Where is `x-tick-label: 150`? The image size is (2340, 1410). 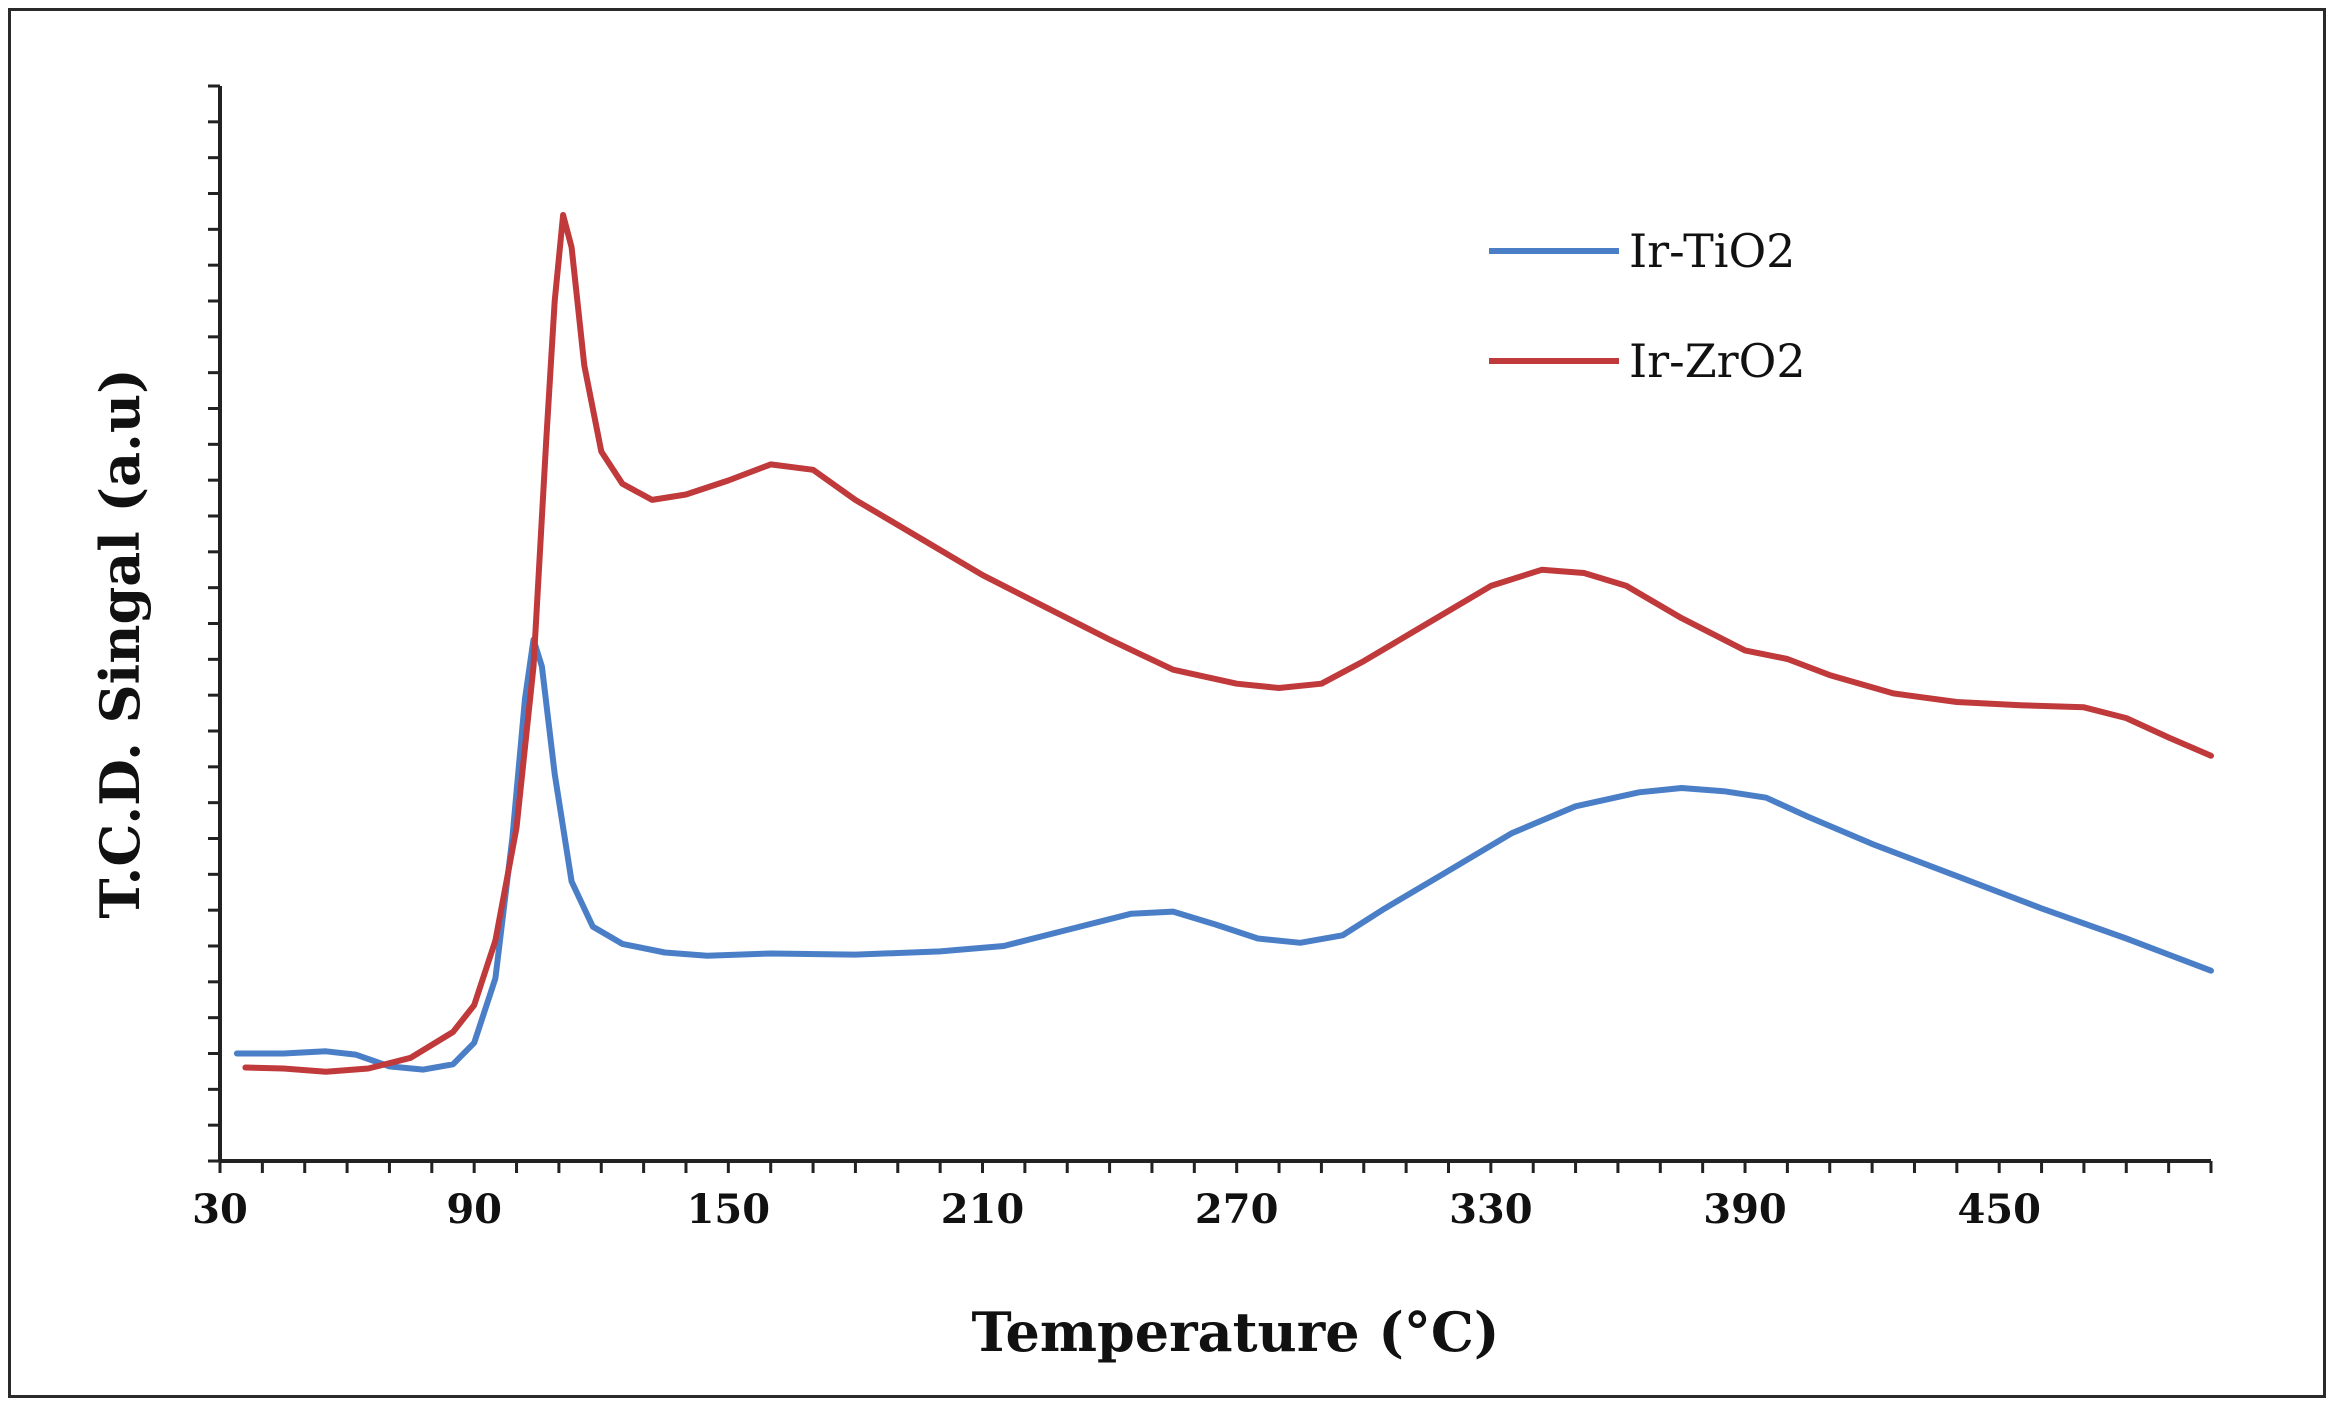
x-tick-label: 150 is located at coordinates (729, 1209).